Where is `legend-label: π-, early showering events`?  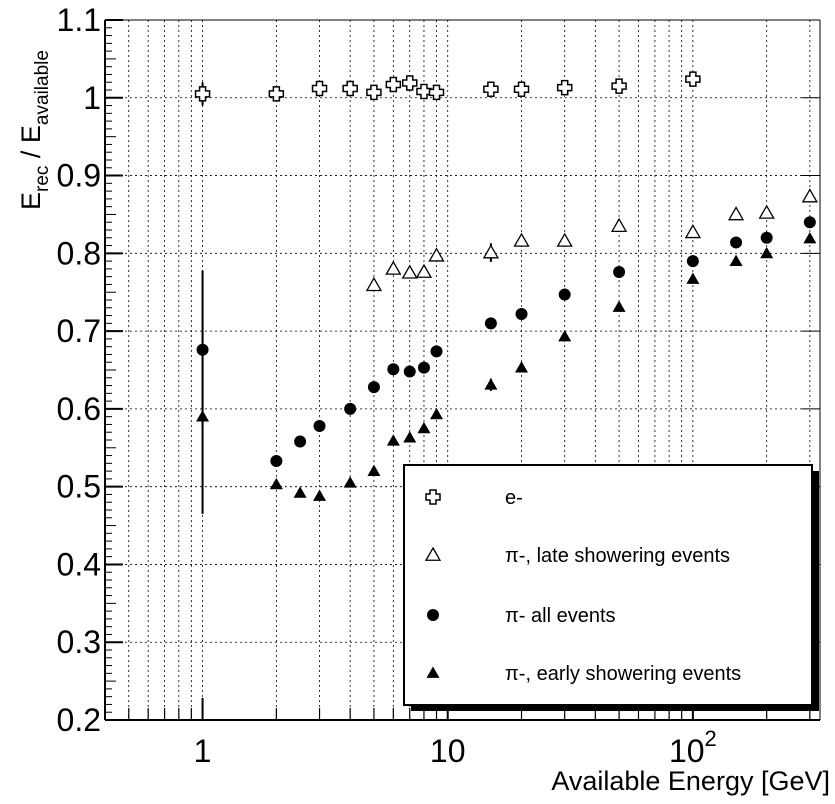 legend-label: π-, early showering events is located at coordinates (623, 674).